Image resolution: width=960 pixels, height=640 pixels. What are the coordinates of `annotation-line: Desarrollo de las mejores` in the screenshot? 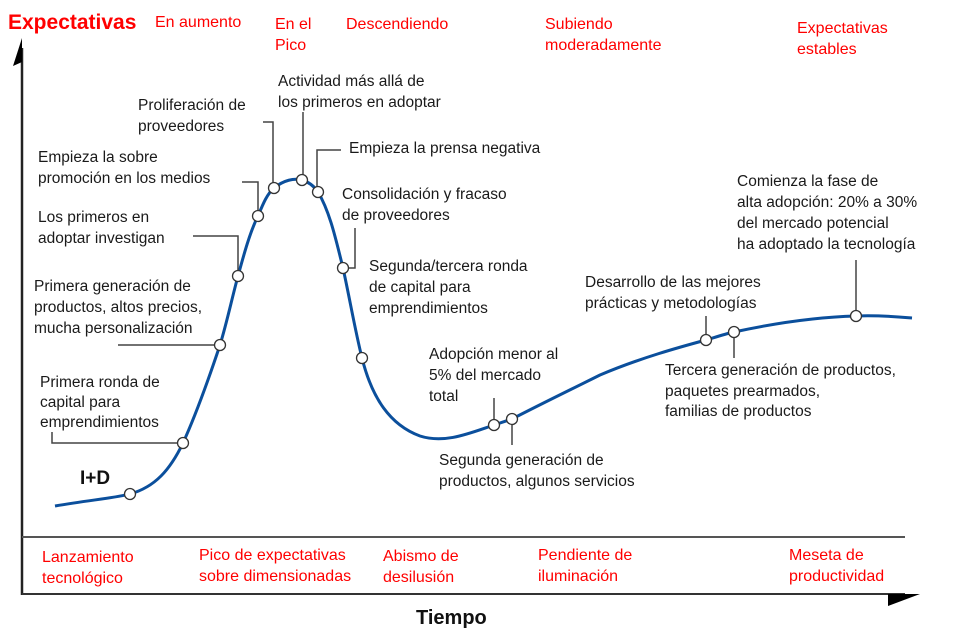 It's located at (673, 282).